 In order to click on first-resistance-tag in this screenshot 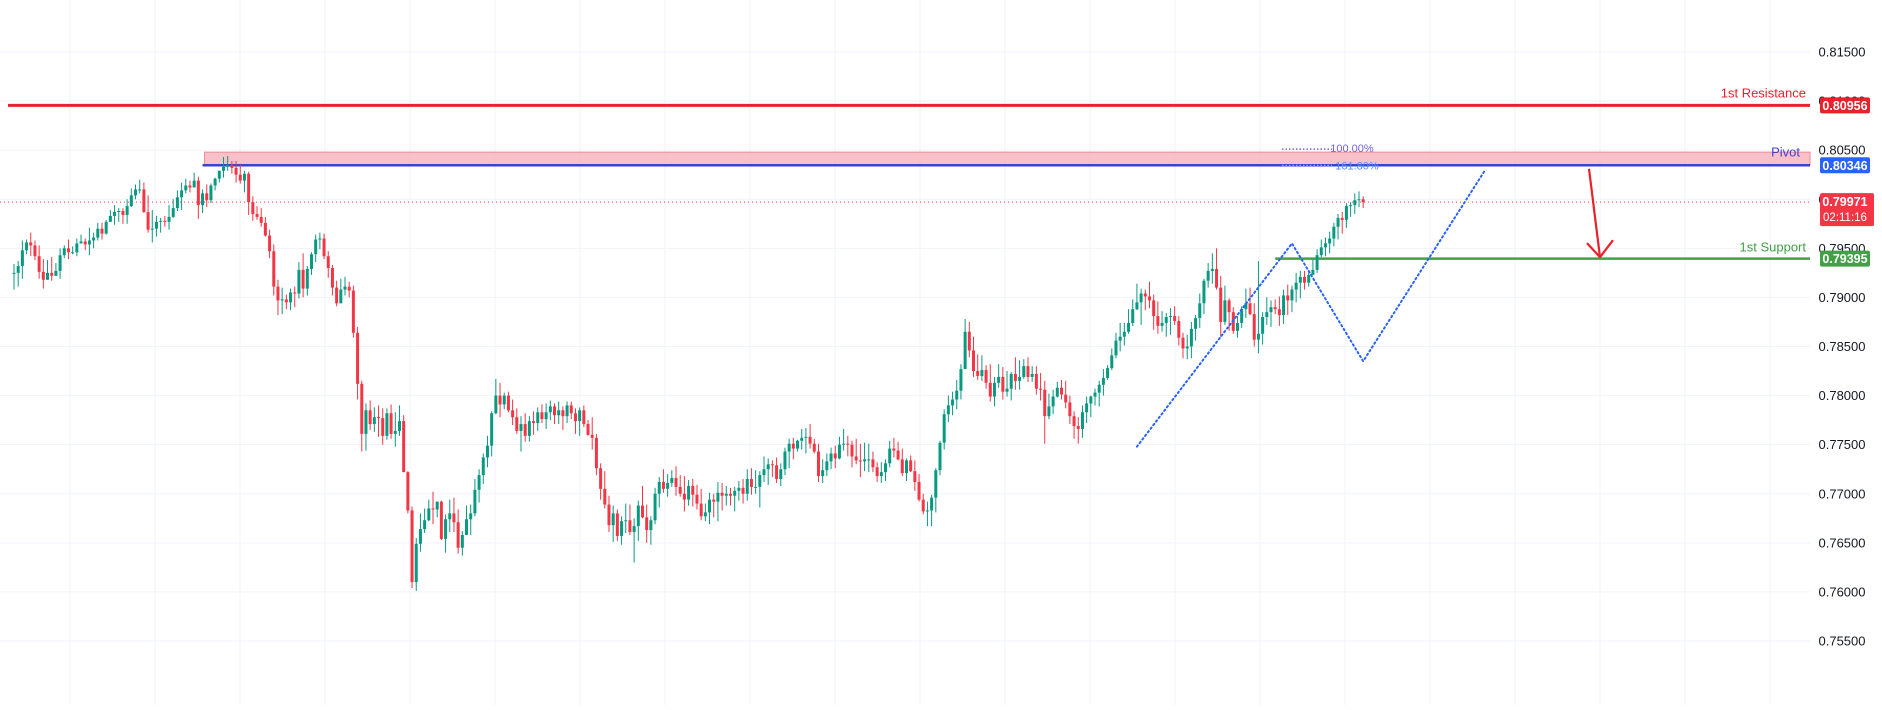, I will do `click(1845, 105)`.